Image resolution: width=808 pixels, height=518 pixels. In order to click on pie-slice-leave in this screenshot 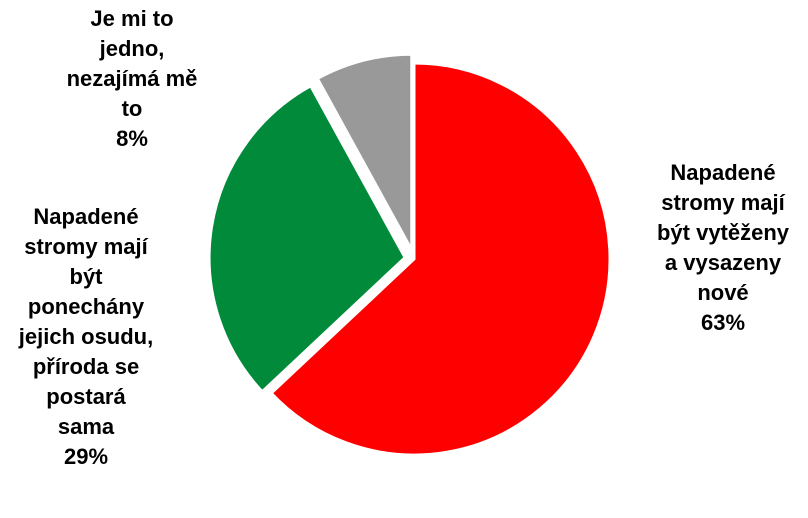, I will do `click(307, 238)`.